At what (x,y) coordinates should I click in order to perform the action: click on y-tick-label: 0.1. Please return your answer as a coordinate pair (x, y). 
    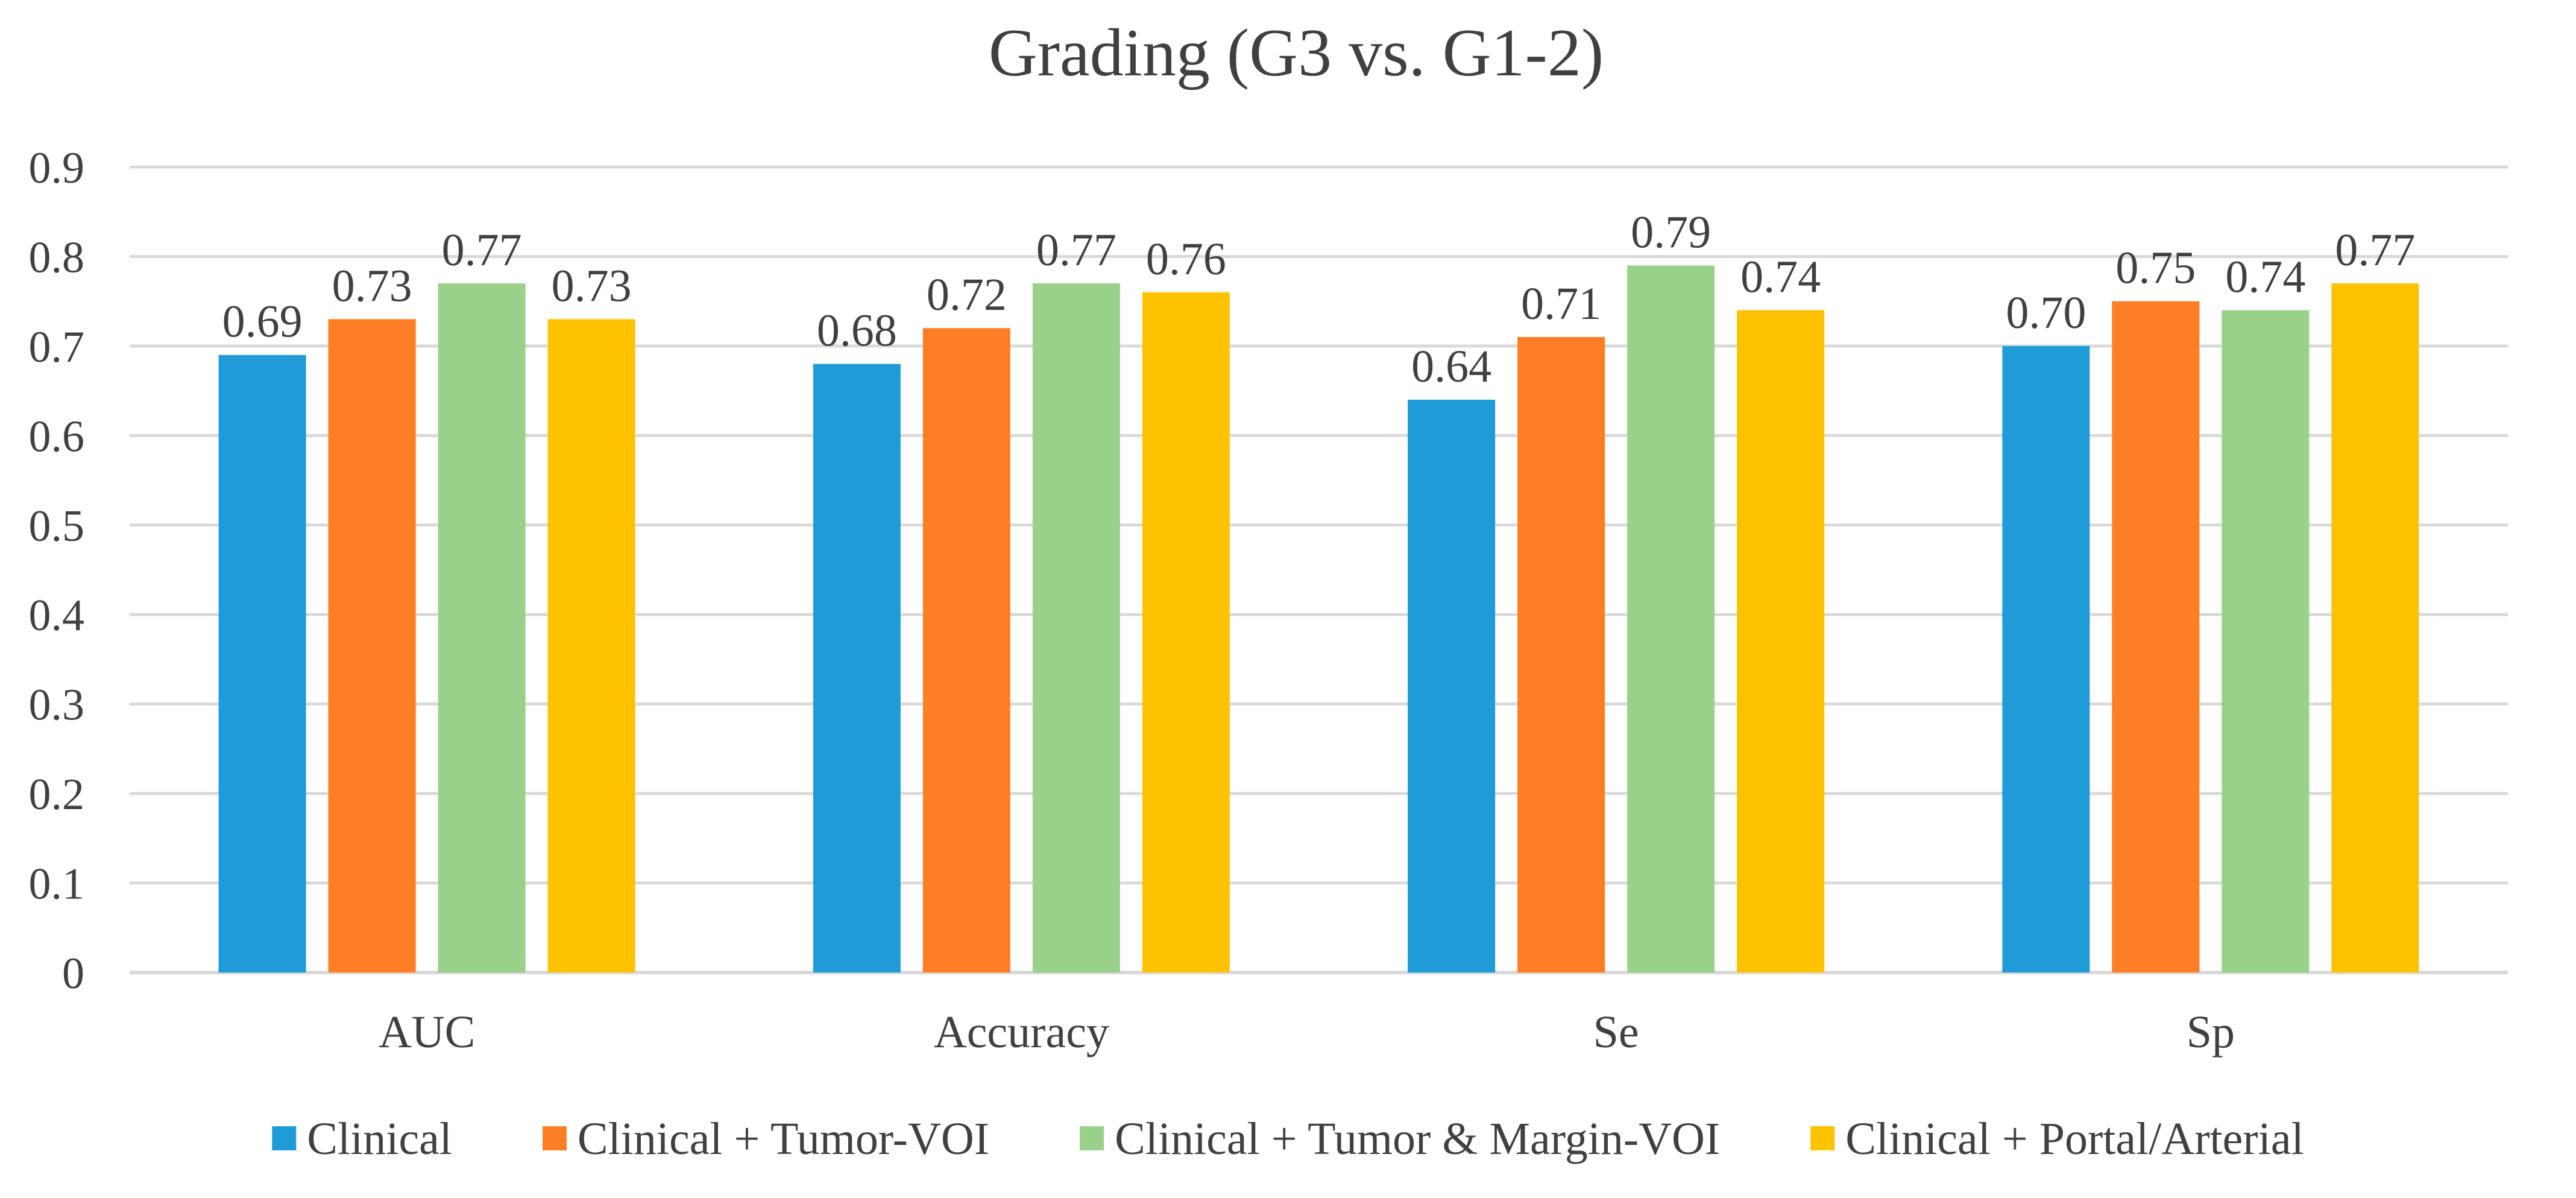
    Looking at the image, I should click on (57, 884).